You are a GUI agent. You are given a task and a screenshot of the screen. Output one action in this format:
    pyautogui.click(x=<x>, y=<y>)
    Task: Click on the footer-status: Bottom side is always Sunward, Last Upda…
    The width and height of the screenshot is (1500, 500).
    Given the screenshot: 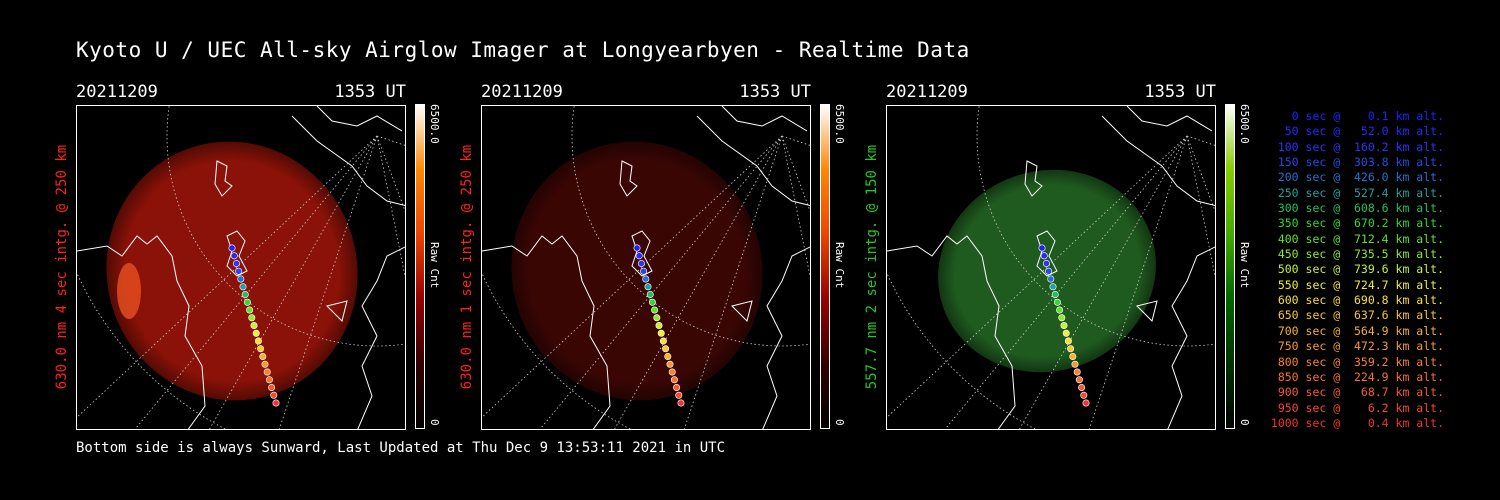 What is the action you would take?
    pyautogui.click(x=401, y=448)
    